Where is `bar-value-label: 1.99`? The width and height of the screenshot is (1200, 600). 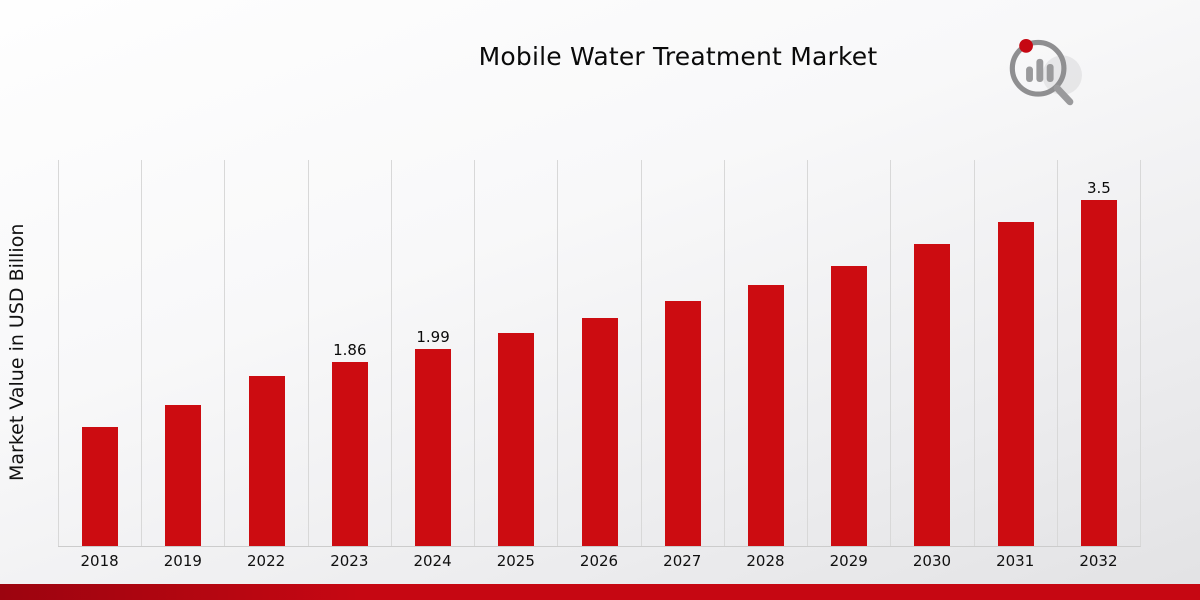
bar-value-label: 1.99 is located at coordinates (433, 337).